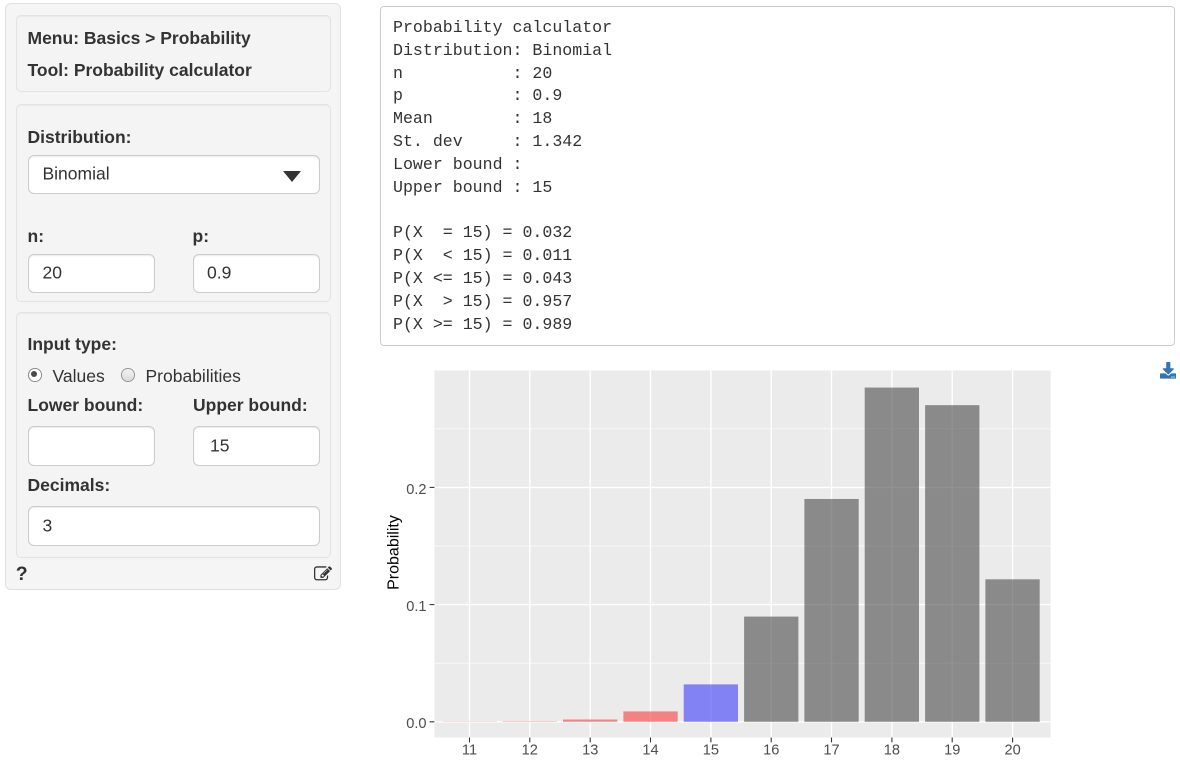 This screenshot has height=763, width=1180. I want to click on svg-text: 0.2, so click(416, 490).